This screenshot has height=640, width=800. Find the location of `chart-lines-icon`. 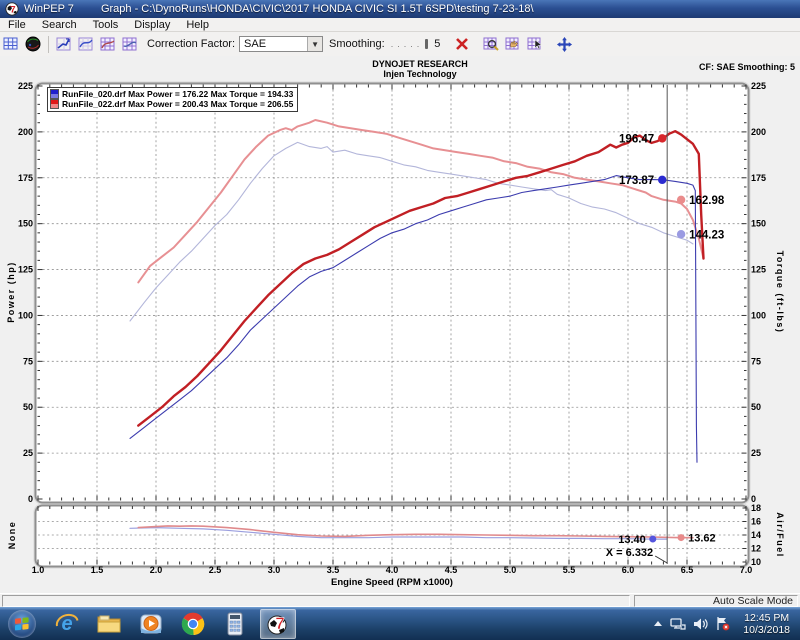

chart-lines-icon is located at coordinates (86, 44).